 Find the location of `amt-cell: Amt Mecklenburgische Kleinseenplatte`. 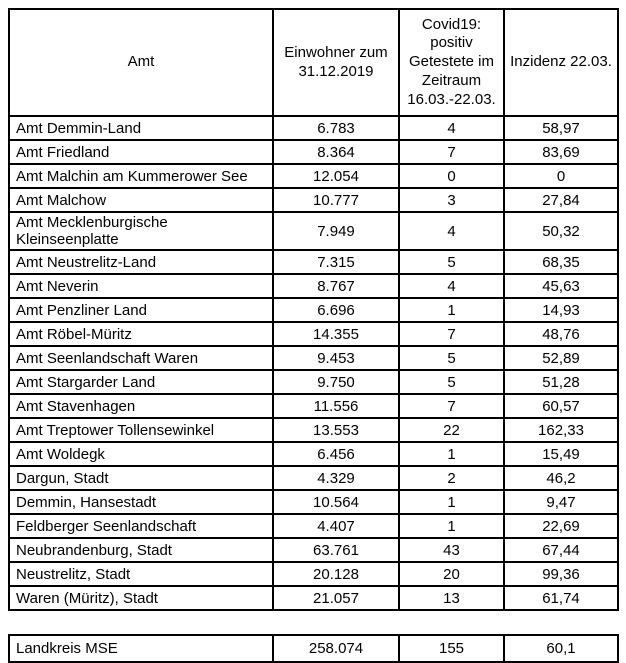

amt-cell: Amt Mecklenburgische Kleinseenplatte is located at coordinates (141, 231).